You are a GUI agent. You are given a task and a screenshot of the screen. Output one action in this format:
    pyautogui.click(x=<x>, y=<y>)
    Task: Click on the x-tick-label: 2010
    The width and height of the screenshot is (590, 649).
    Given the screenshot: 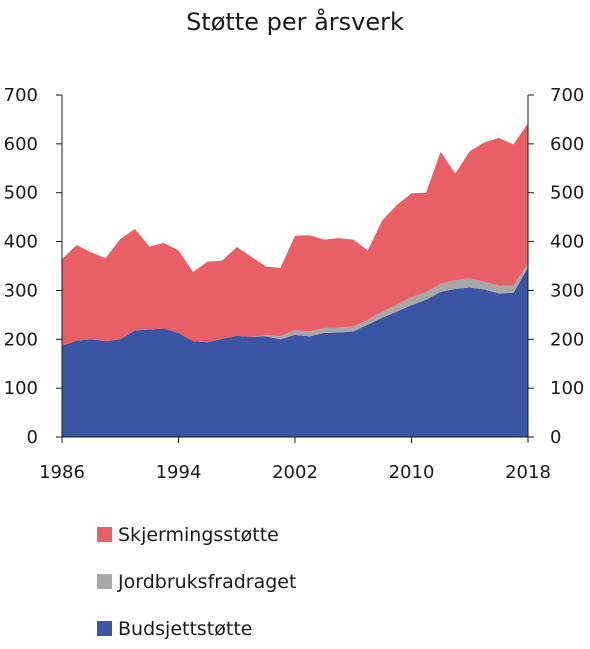 What is the action you would take?
    pyautogui.click(x=412, y=472)
    